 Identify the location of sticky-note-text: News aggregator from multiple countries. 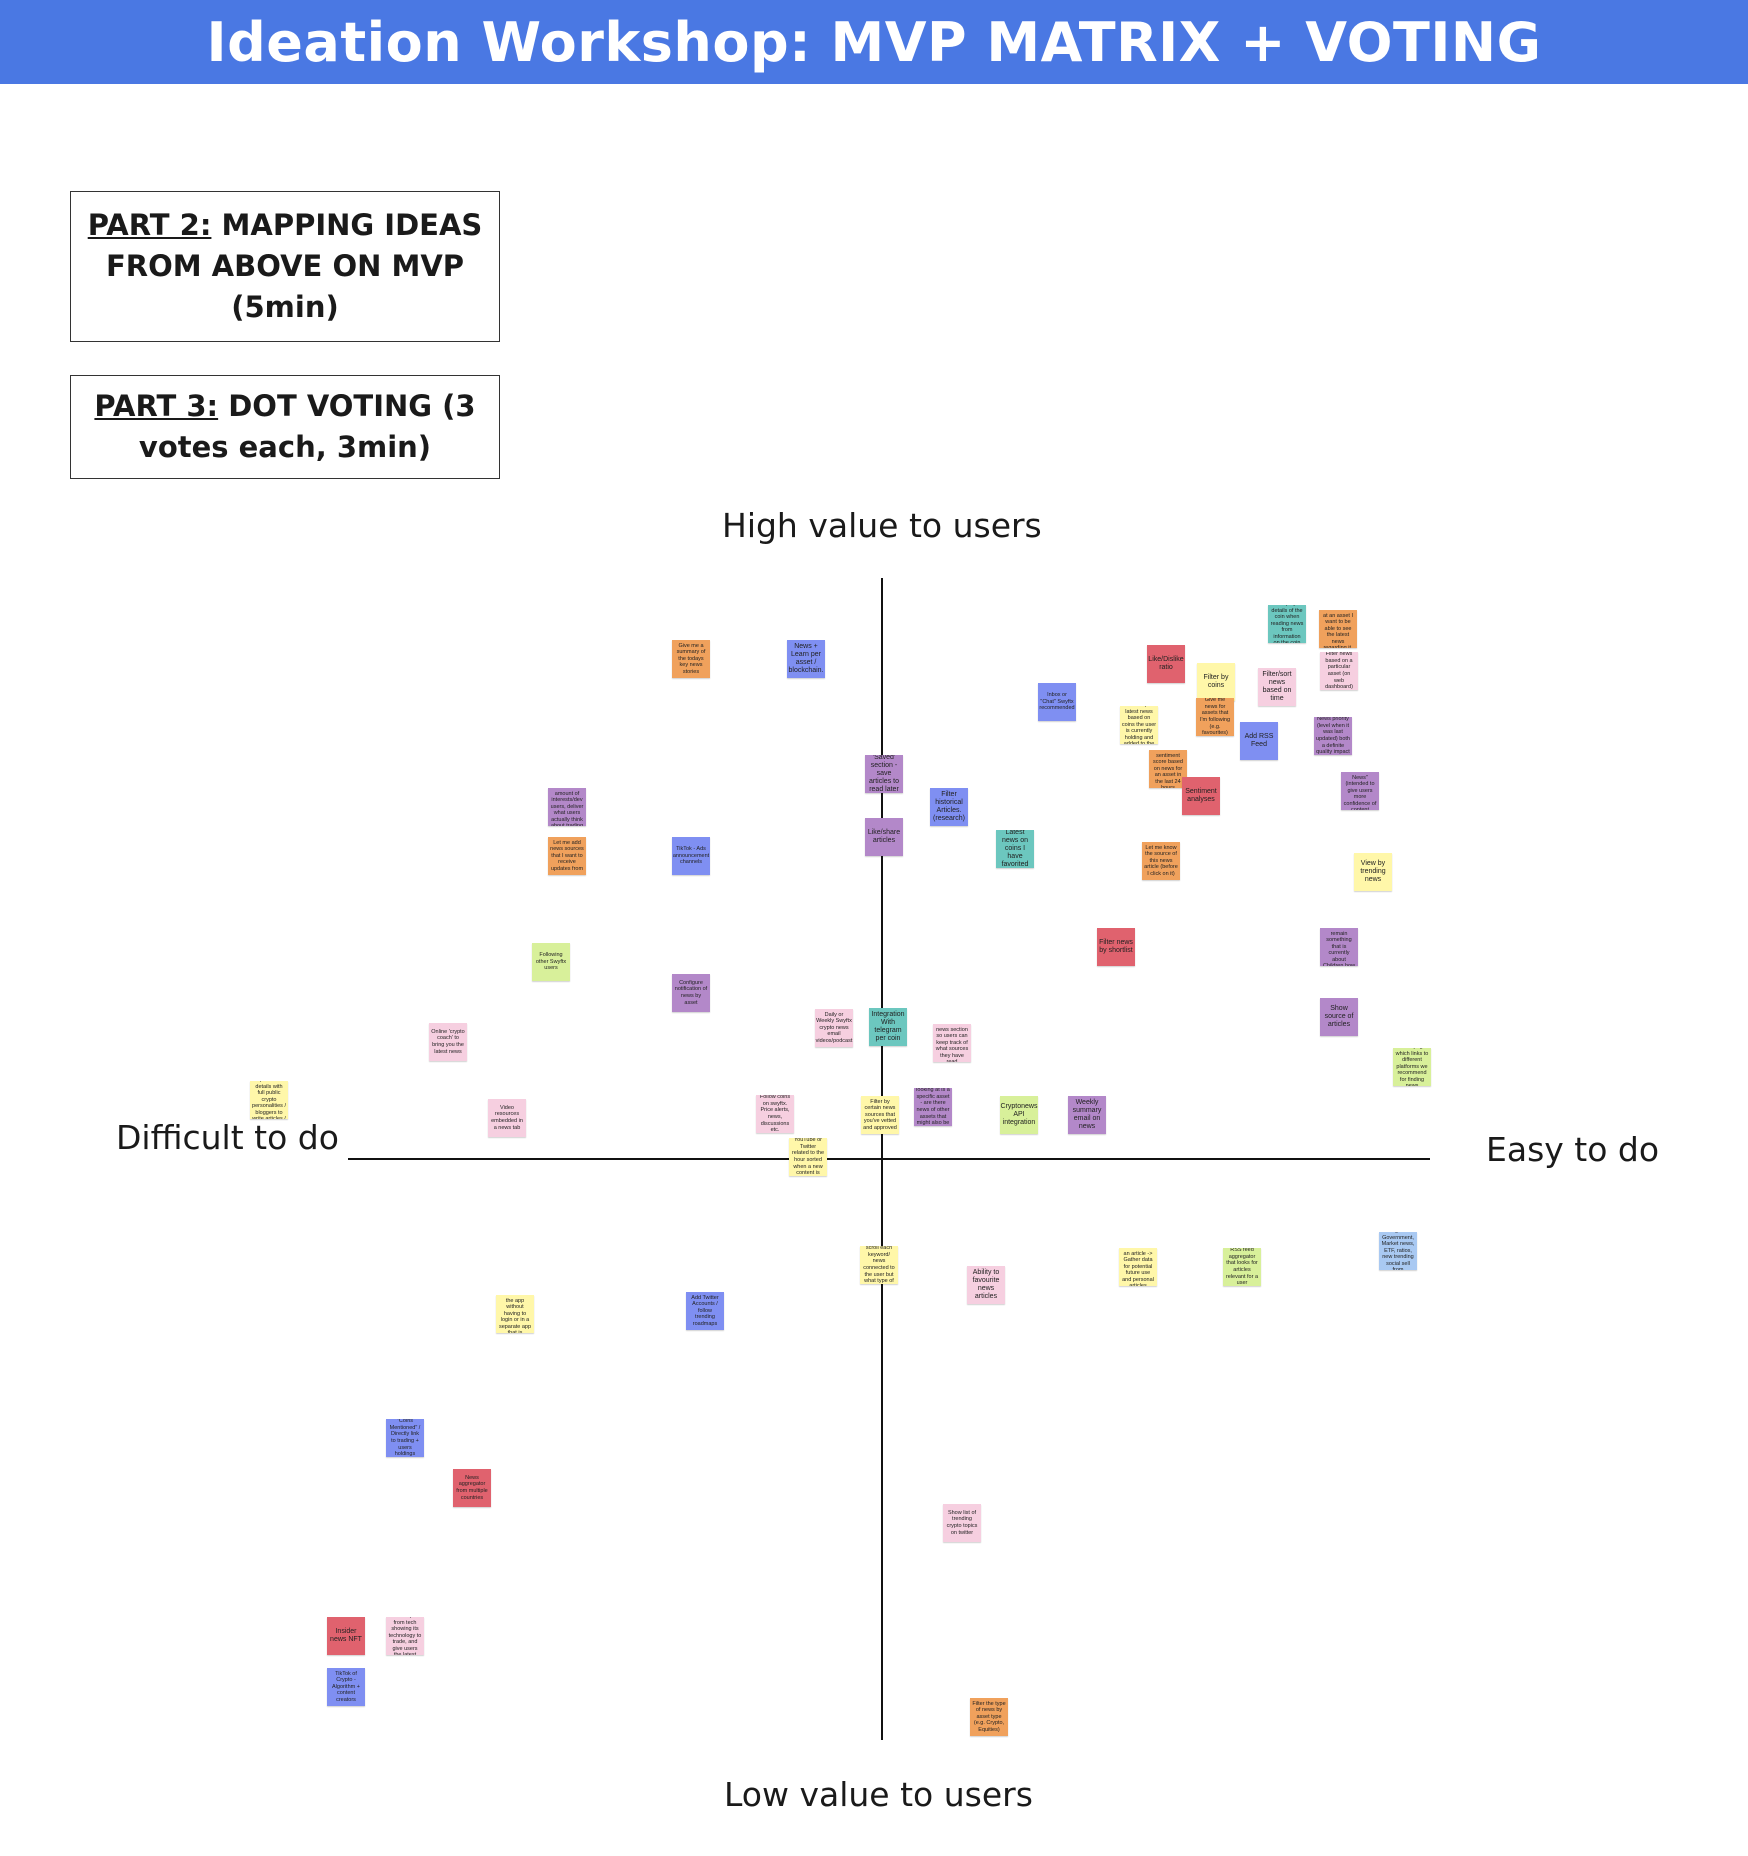
(472, 1487).